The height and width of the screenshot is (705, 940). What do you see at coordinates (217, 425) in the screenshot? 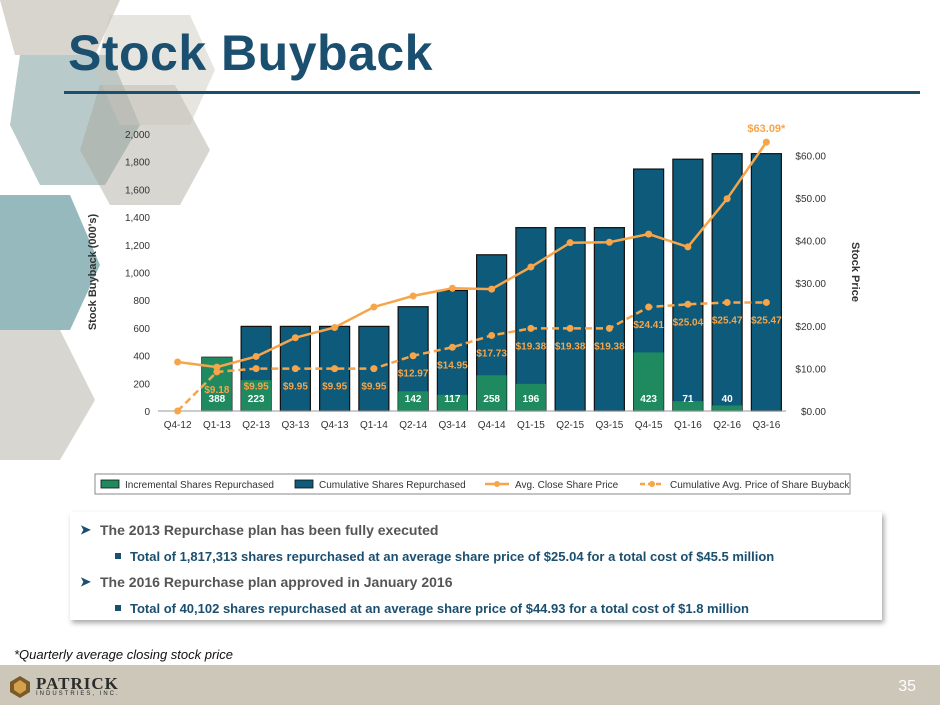
I see `x-tick-label: Q1-13` at bounding box center [217, 425].